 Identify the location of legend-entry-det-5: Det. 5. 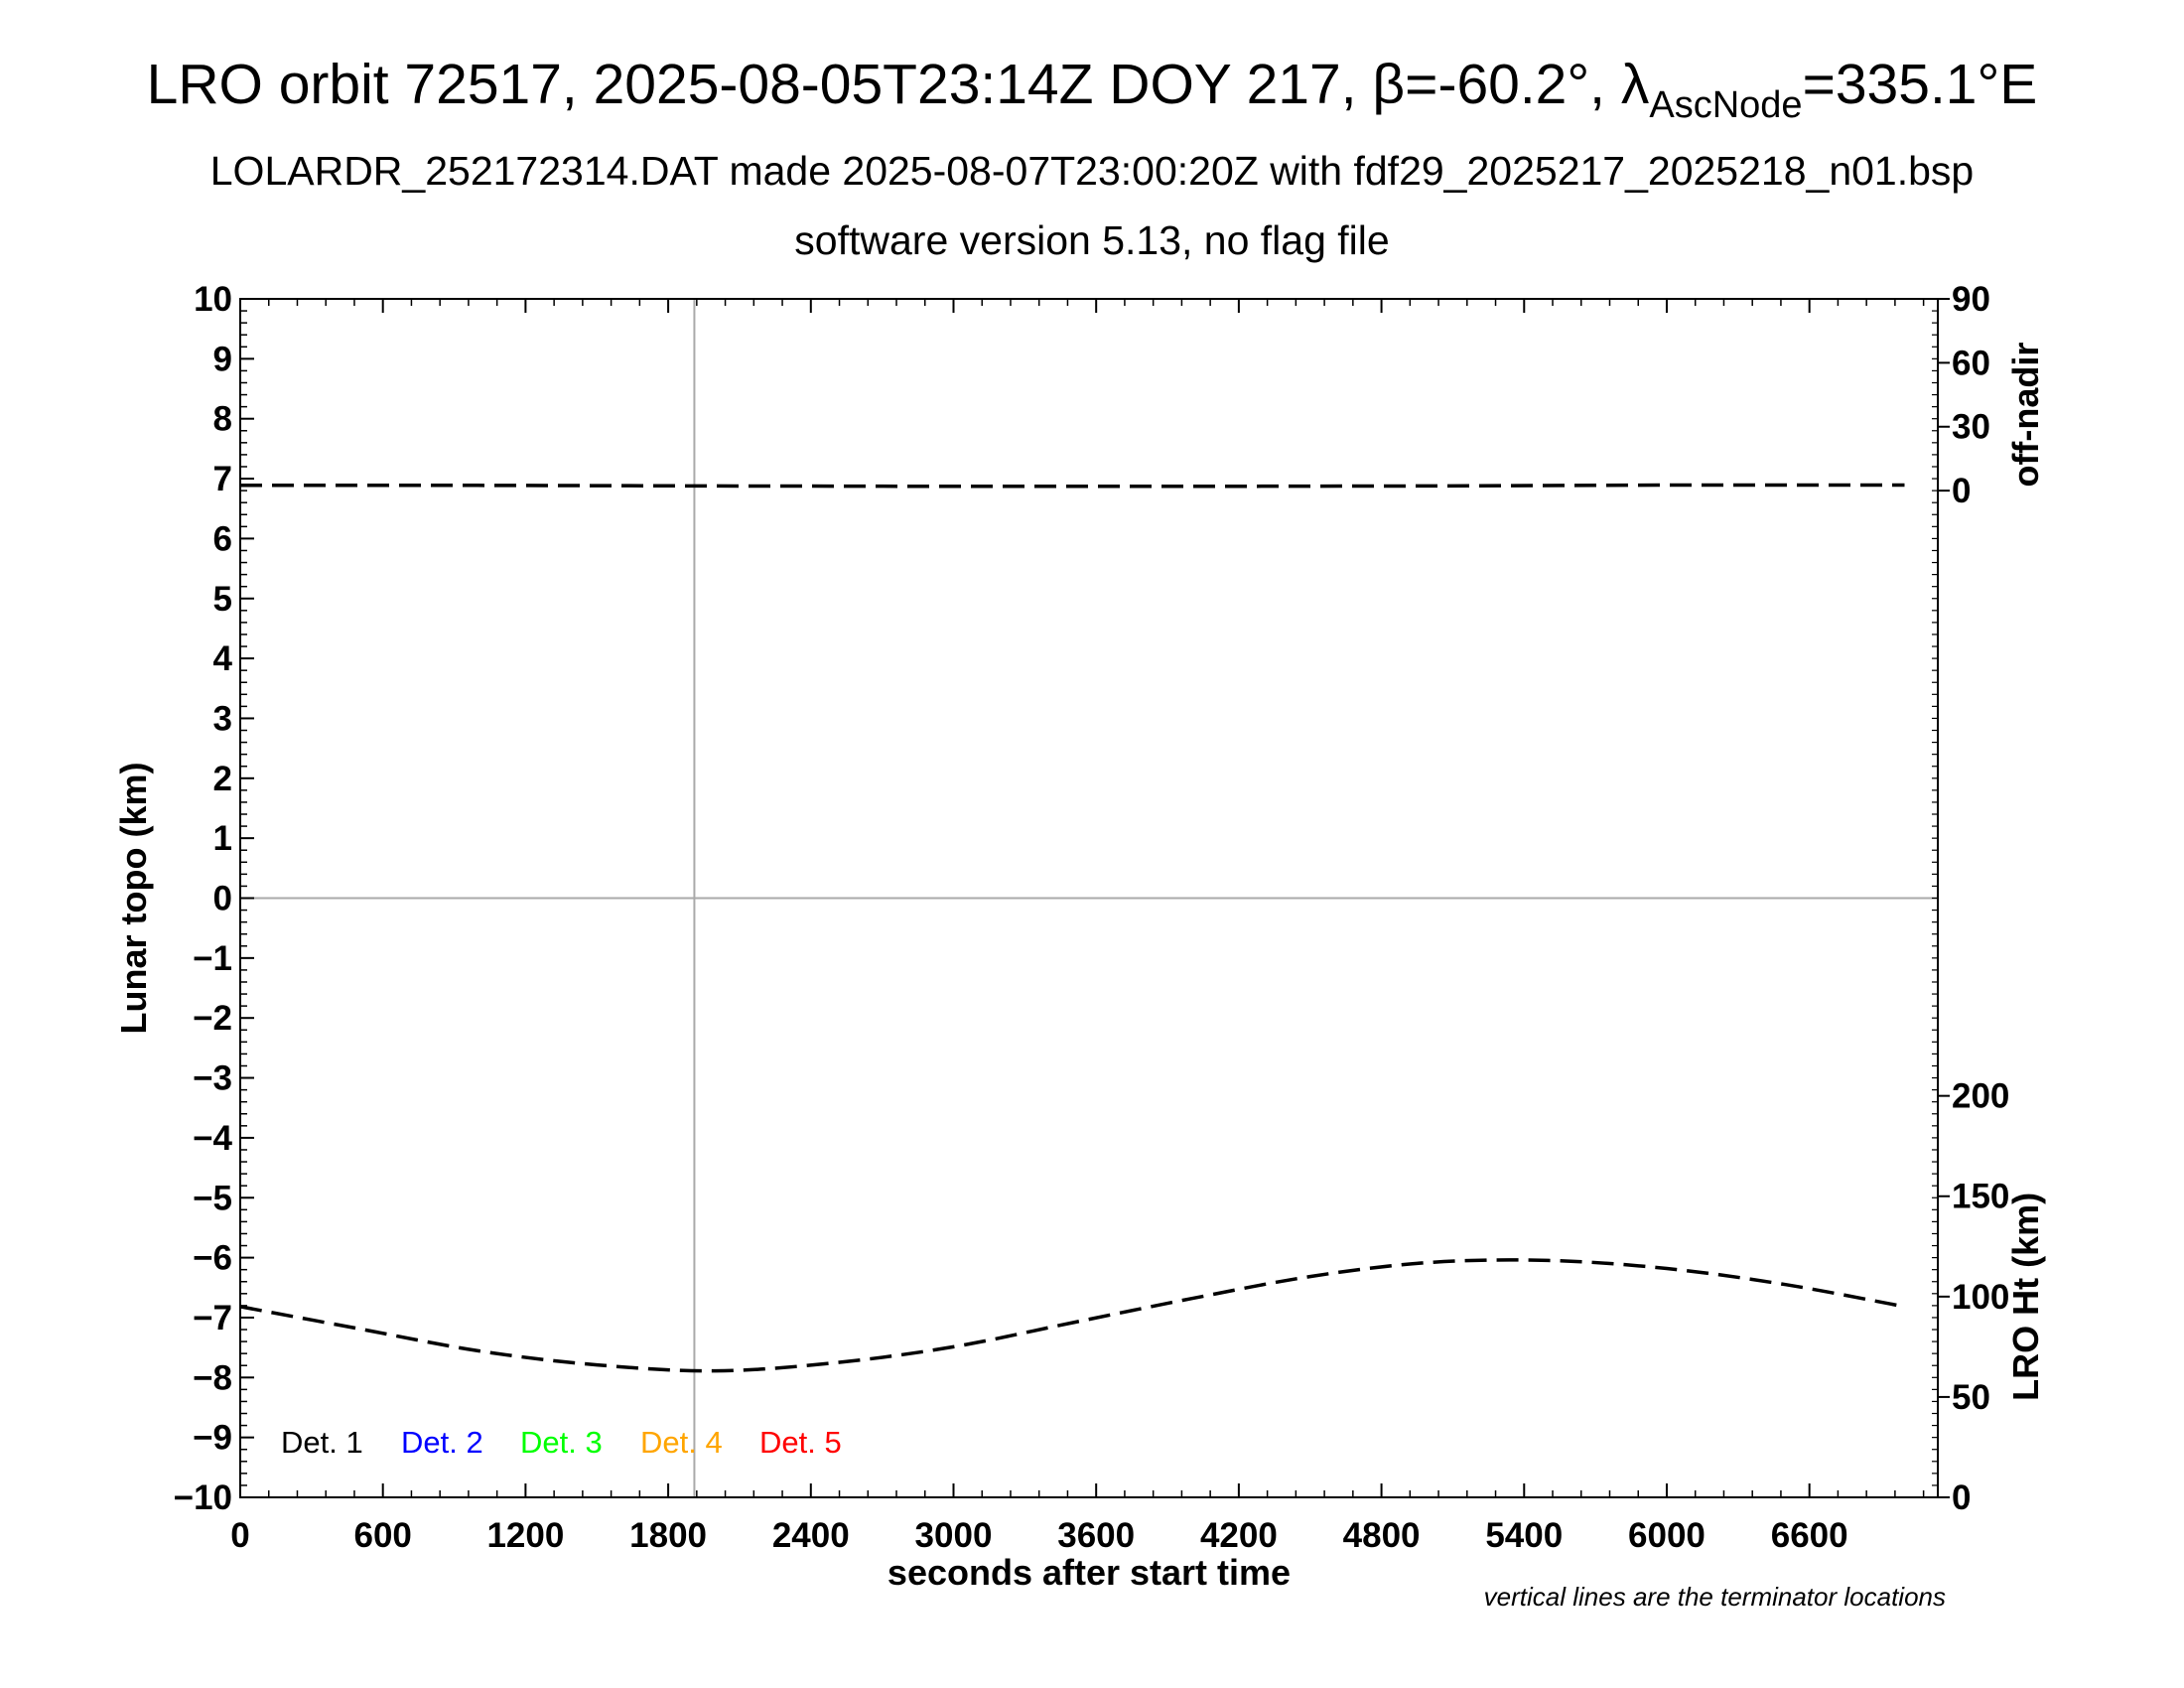
(800, 1442).